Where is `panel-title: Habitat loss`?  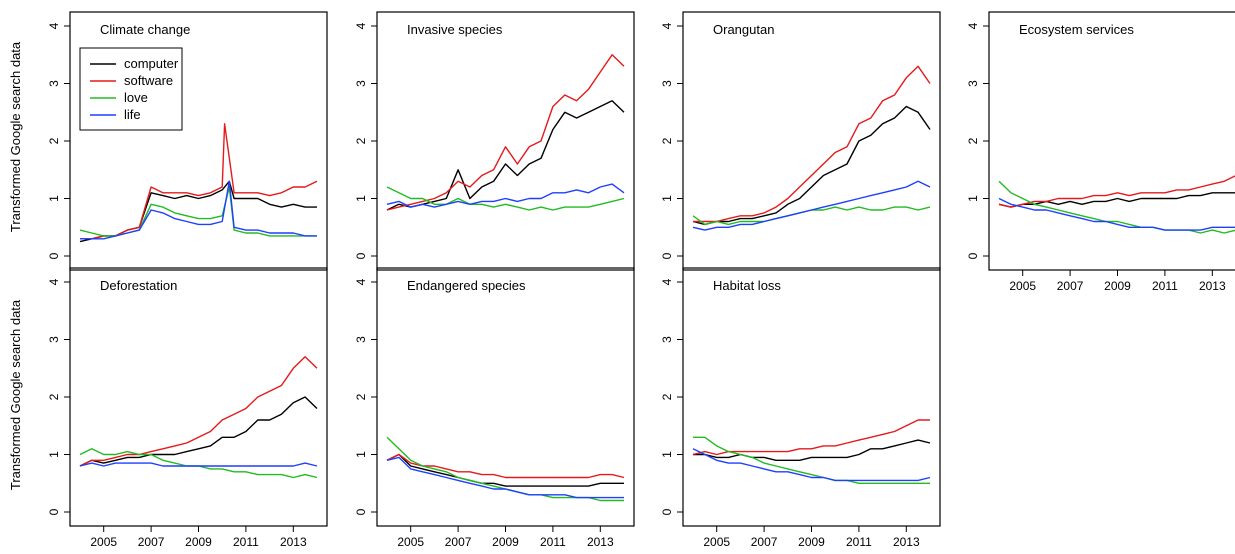 panel-title: Habitat loss is located at coordinates (747, 285).